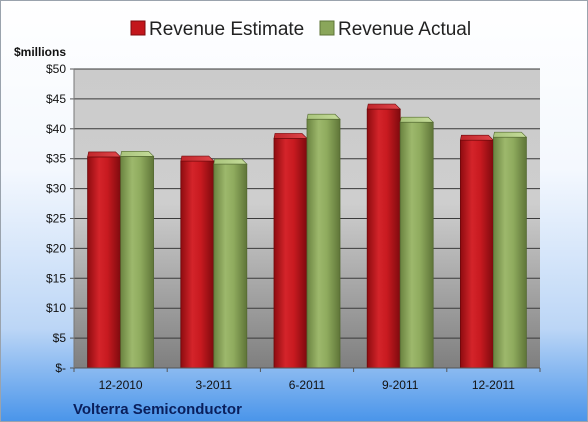 The width and height of the screenshot is (588, 422). I want to click on y-axis-ticks: $- $5 $10 $15 $20 $25 $30 $35 $40 $45 $50, so click(60, 218).